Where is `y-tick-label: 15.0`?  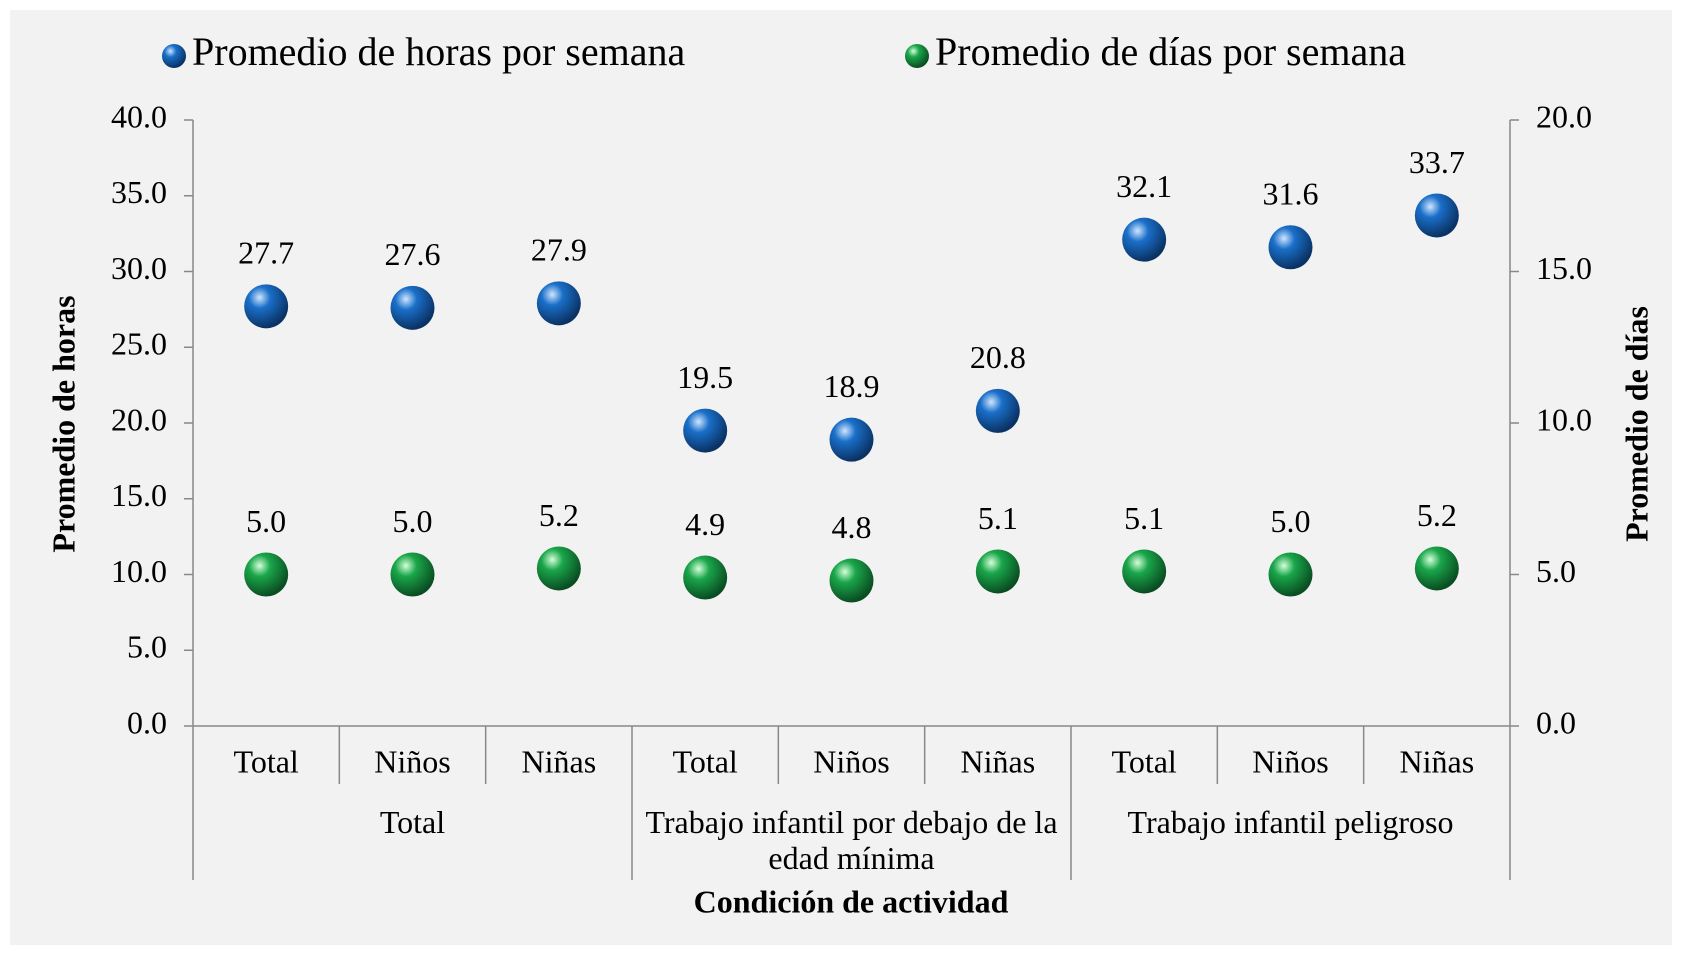
y-tick-label: 15.0 is located at coordinates (139, 495).